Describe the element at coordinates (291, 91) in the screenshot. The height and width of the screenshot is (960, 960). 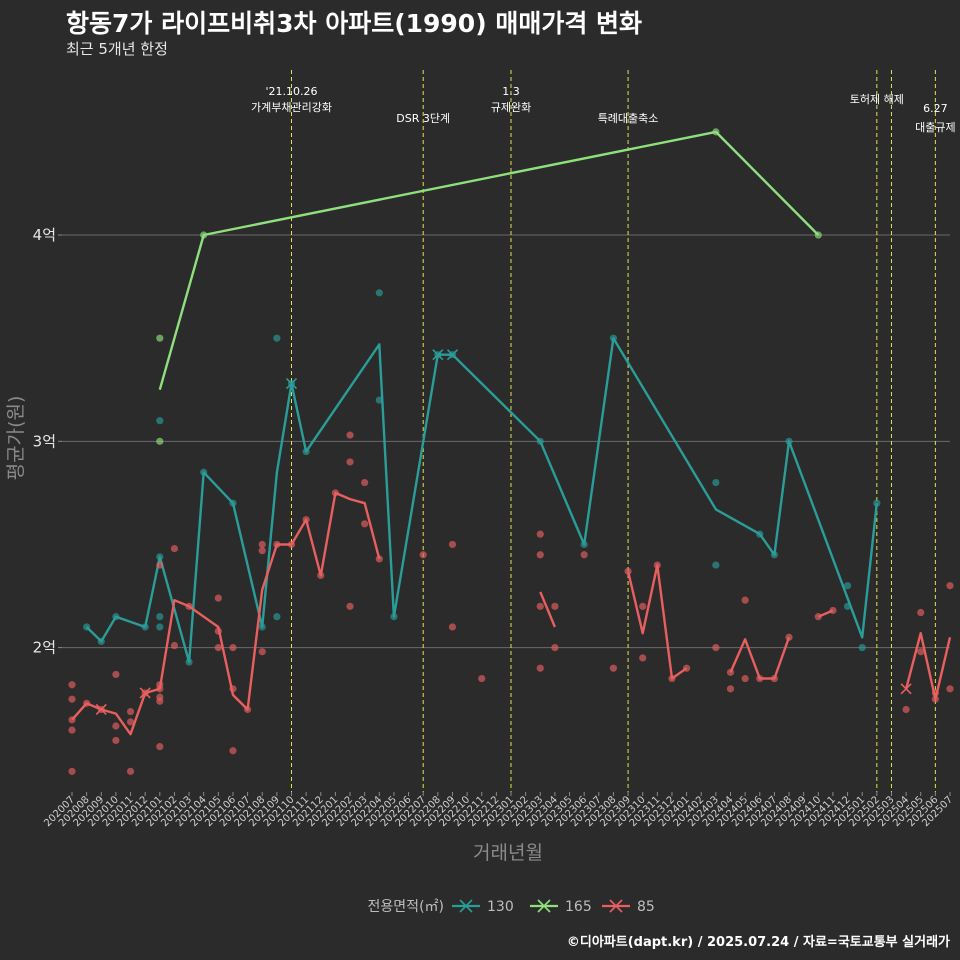
I see `policy-annotation-label: '21.10.26` at that location.